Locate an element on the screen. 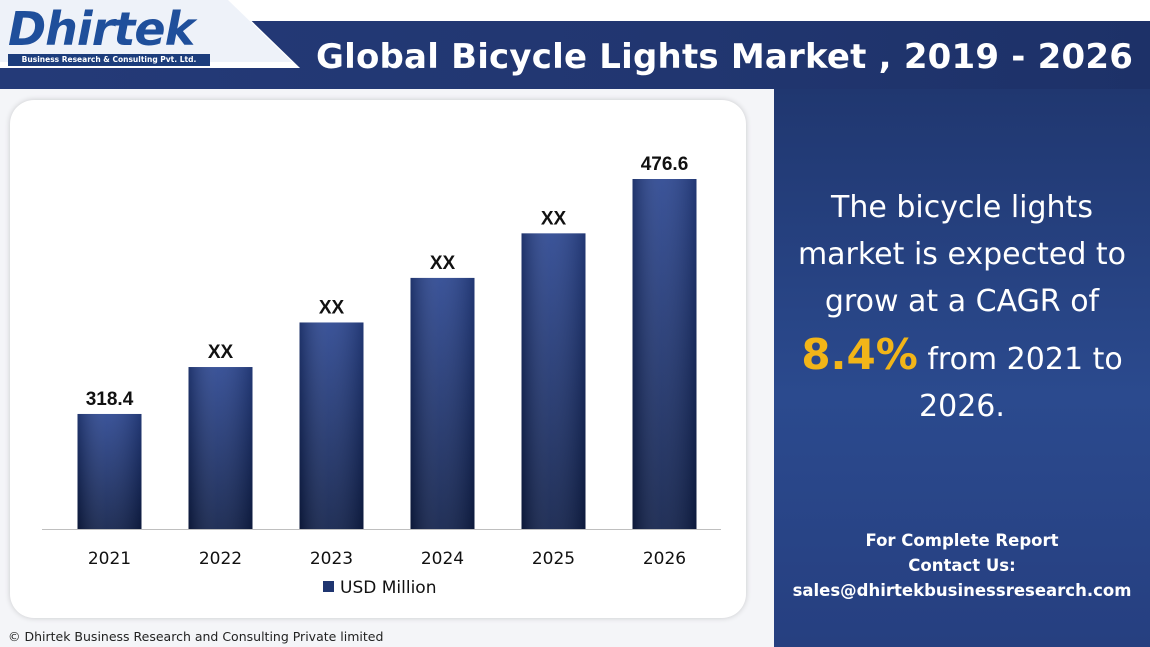  data-label-2025: XX is located at coordinates (554, 218).